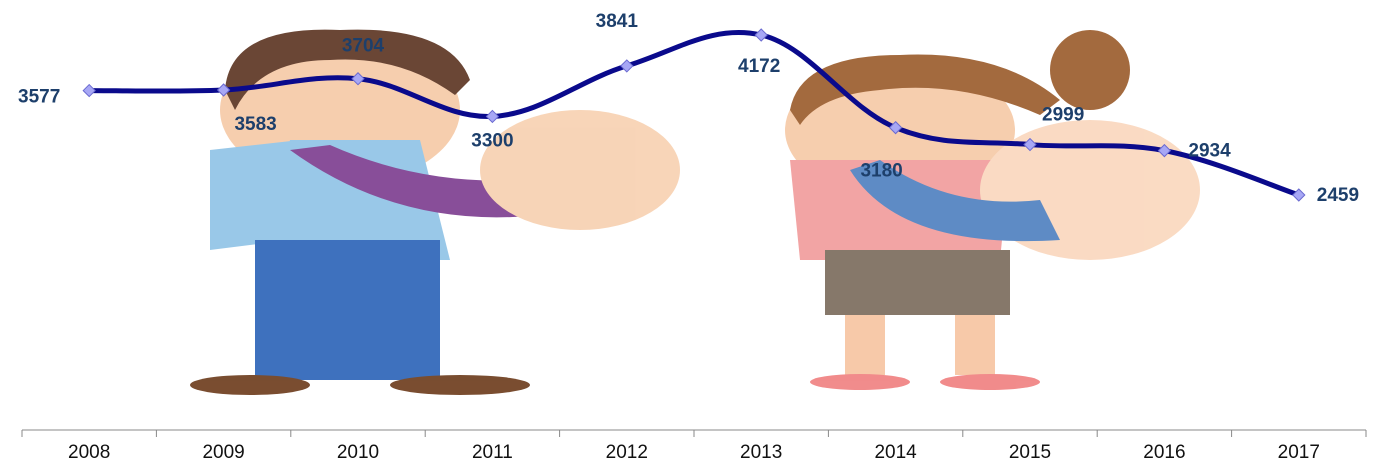  Describe the element at coordinates (492, 140) in the screenshot. I see `data-label: 3300` at that location.